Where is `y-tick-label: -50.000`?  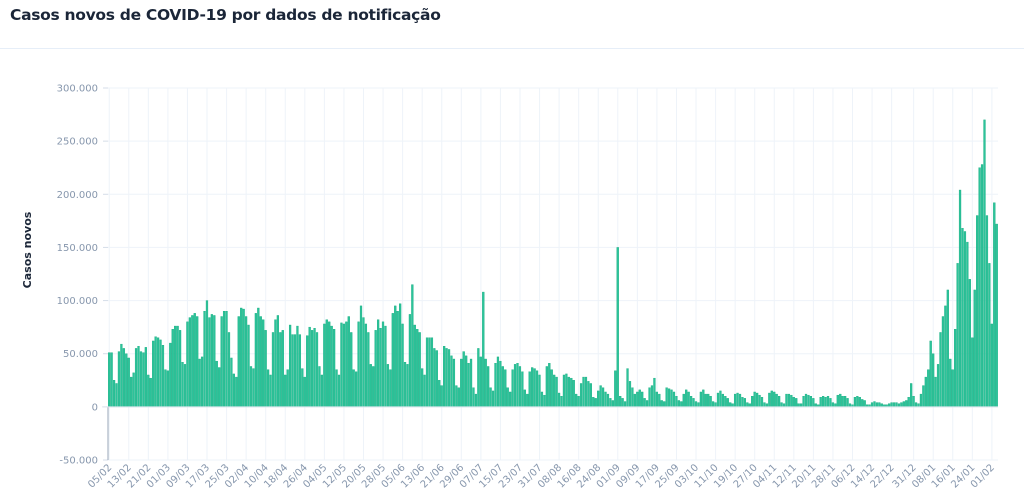
y-tick-label: -50.000 is located at coordinates (78, 461).